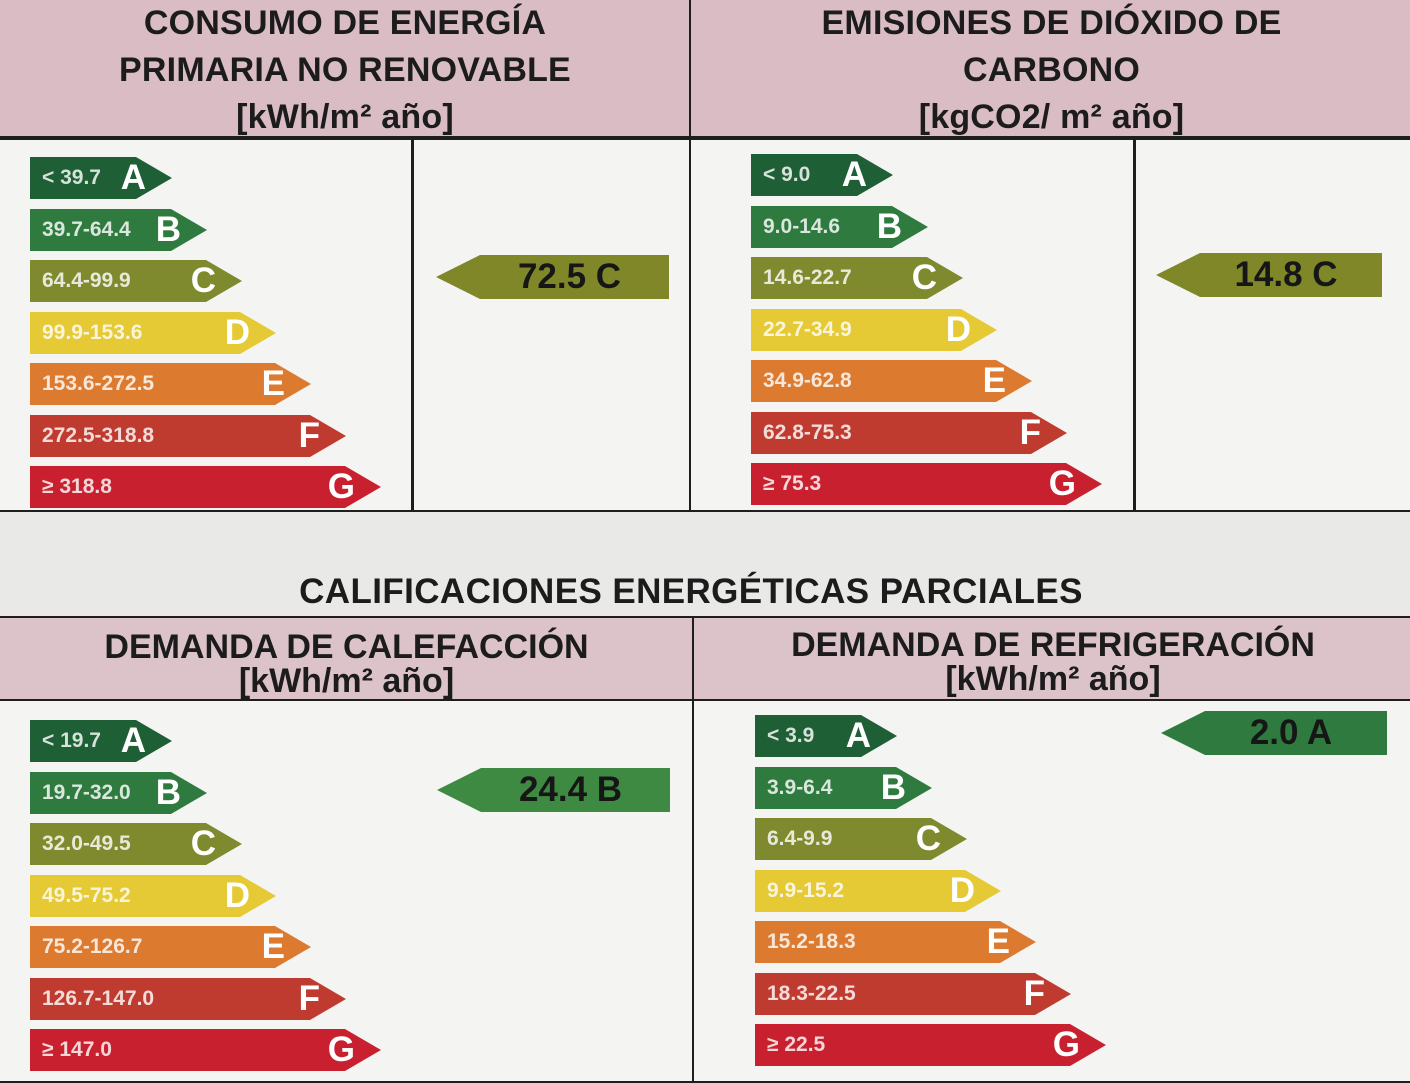 This screenshot has height=1083, width=1410. Describe the element at coordinates (170, 947) in the screenshot. I see `heating-bar-e: 75.2-126.7 E` at that location.